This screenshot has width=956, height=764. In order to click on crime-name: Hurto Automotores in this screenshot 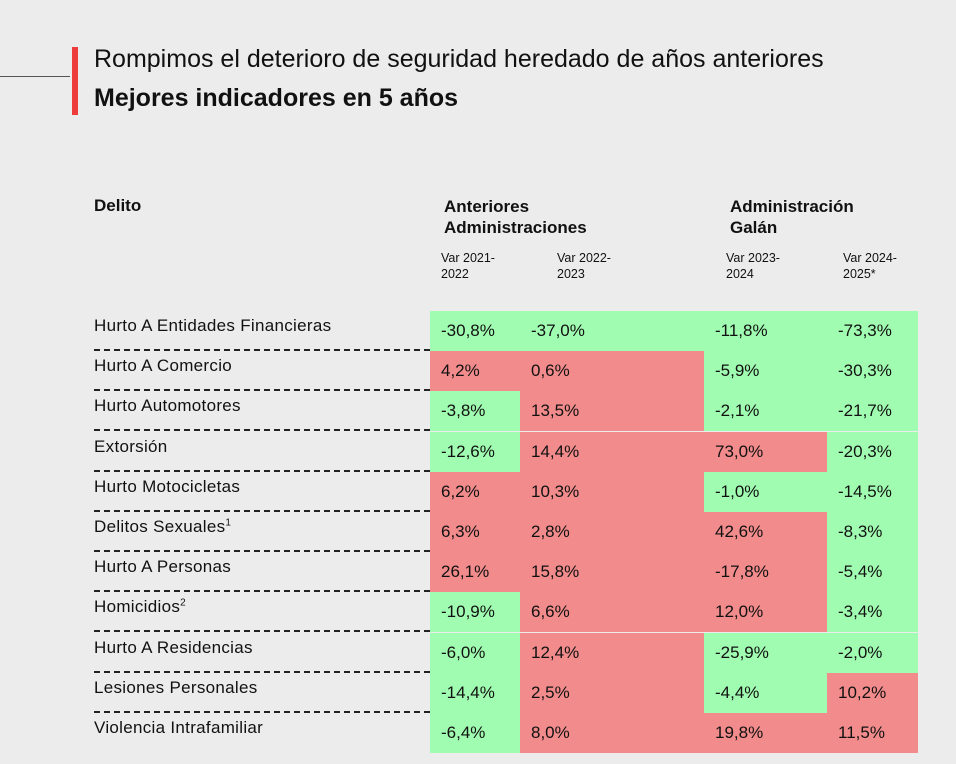, I will do `click(167, 406)`.